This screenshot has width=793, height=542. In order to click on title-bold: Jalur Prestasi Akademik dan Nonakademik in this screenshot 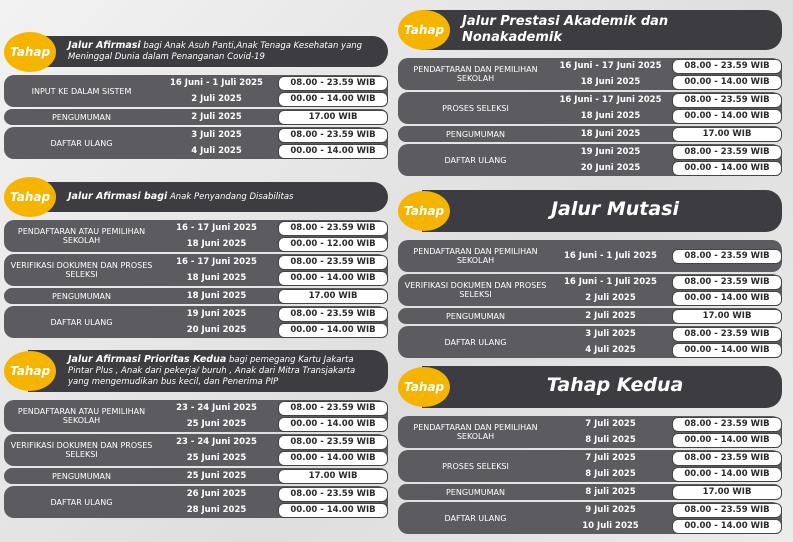, I will do `click(565, 29)`.